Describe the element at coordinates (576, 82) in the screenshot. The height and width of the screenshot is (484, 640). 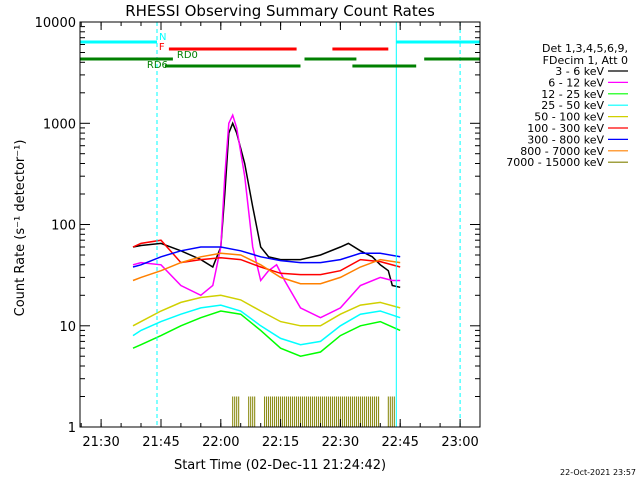
I see `legend-label: 6 - 12 keV` at that location.